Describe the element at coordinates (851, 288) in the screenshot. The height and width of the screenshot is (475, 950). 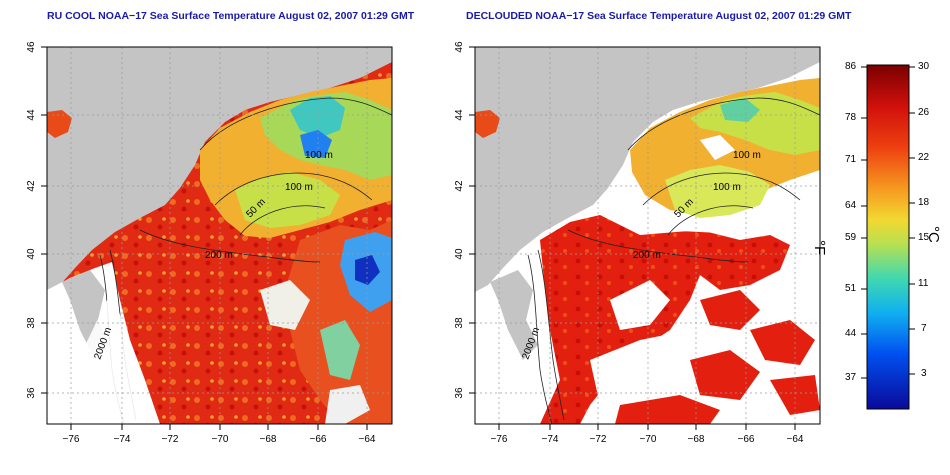
I see `colorbar-f-label: 51` at that location.